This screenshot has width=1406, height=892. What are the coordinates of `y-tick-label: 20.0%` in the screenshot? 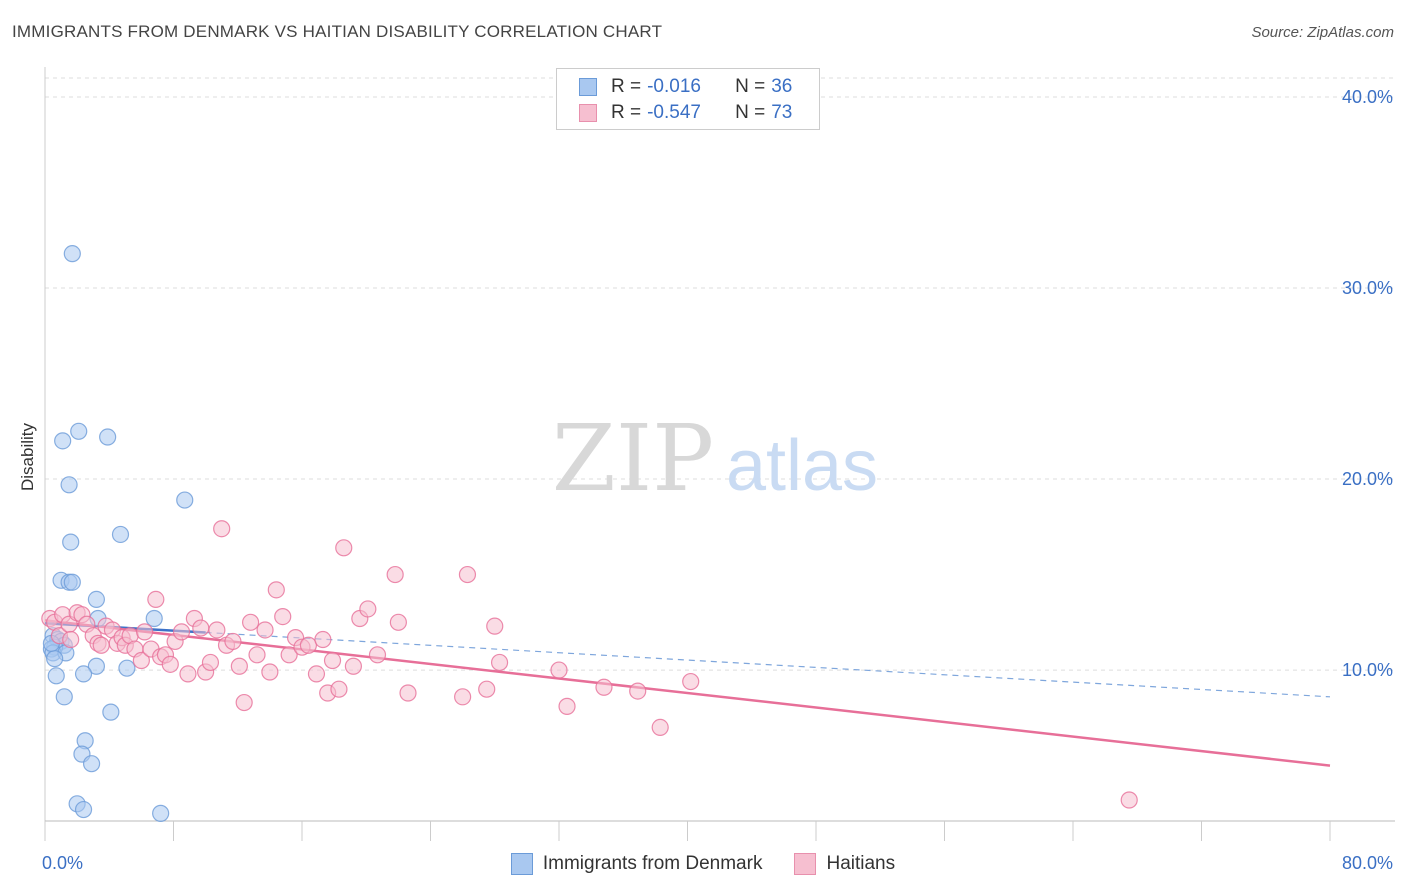 It's located at (1367, 479).